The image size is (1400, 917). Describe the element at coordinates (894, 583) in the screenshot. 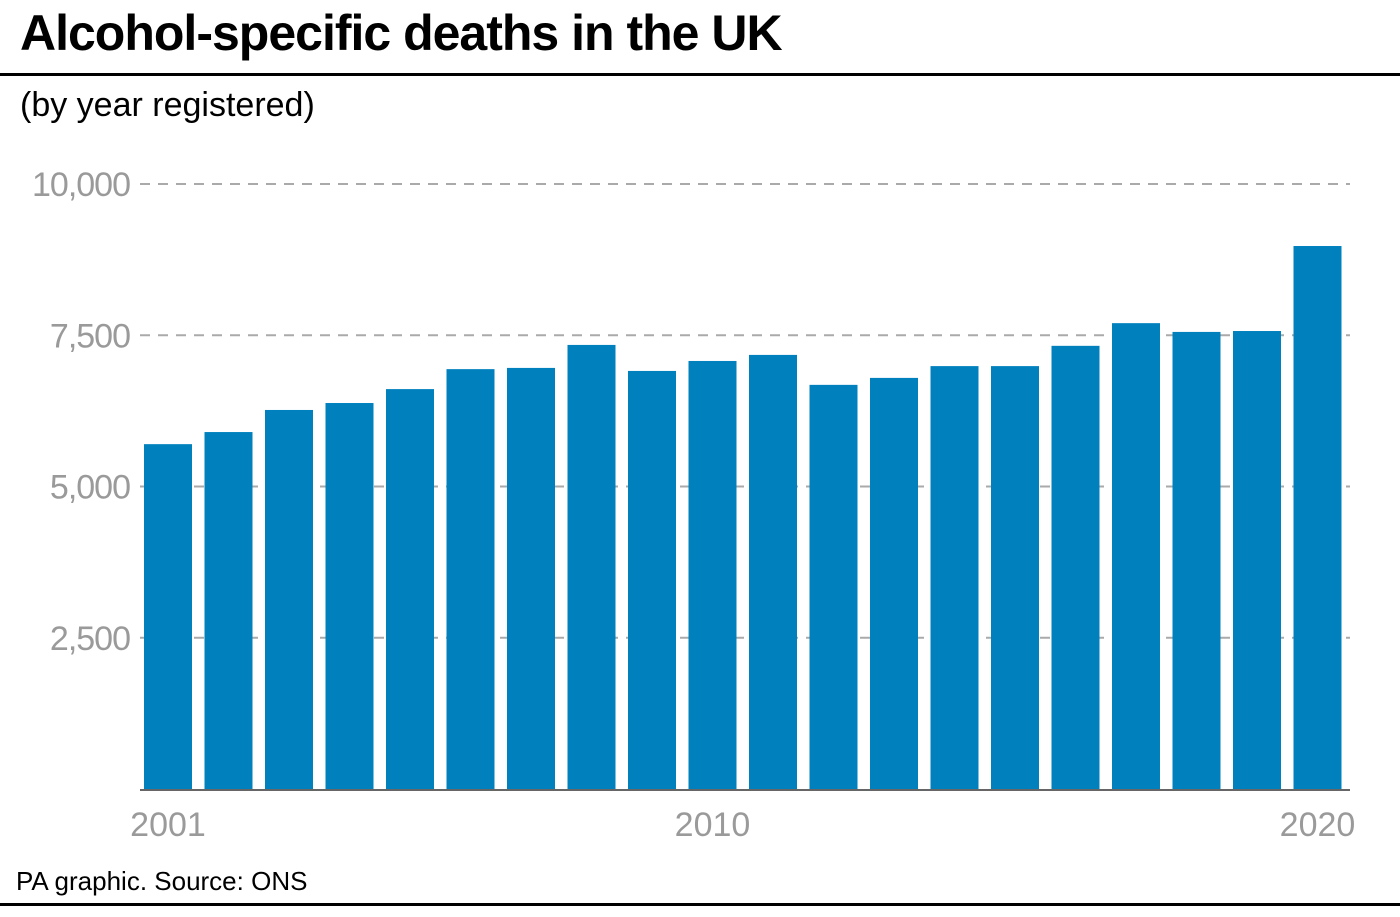

I see `bar-2013` at that location.